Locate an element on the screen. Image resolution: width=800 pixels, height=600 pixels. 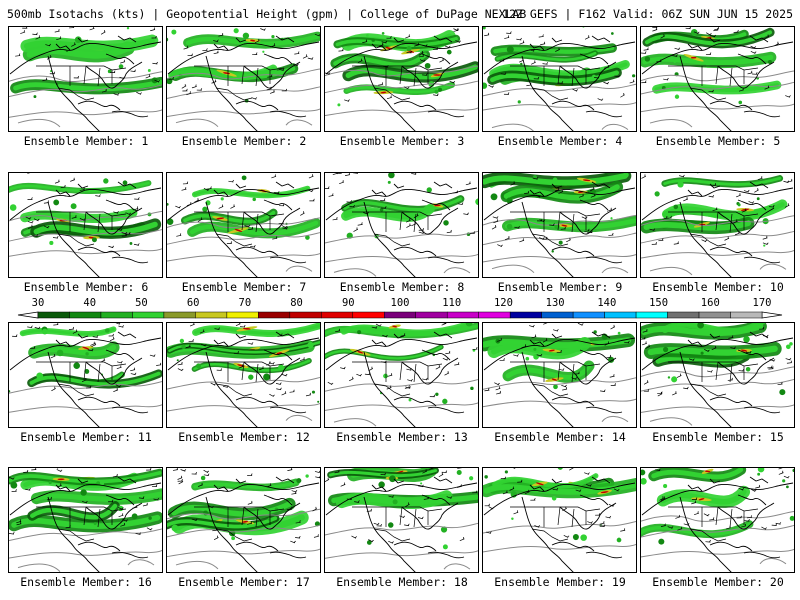
ensemble-member-label: Ensemble Member: 8 is located at coordinates (402, 287).